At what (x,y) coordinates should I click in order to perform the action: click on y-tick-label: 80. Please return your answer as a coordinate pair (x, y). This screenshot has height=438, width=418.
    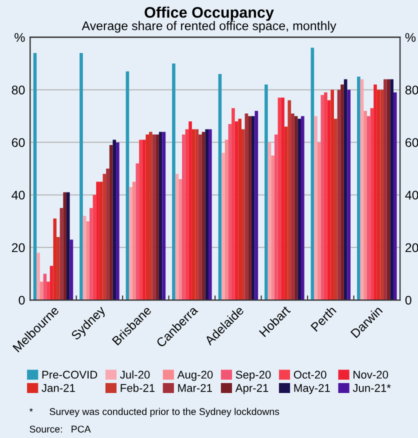
    Looking at the image, I should click on (18, 90).